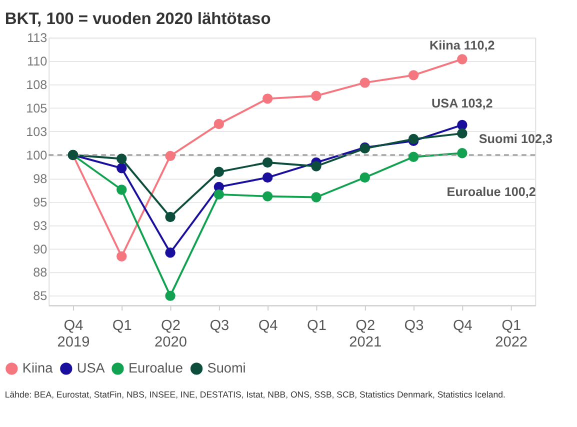 This screenshot has height=427, width=577. What do you see at coordinates (491, 191) in the screenshot?
I see `data-label: Euroalue 100,2` at bounding box center [491, 191].